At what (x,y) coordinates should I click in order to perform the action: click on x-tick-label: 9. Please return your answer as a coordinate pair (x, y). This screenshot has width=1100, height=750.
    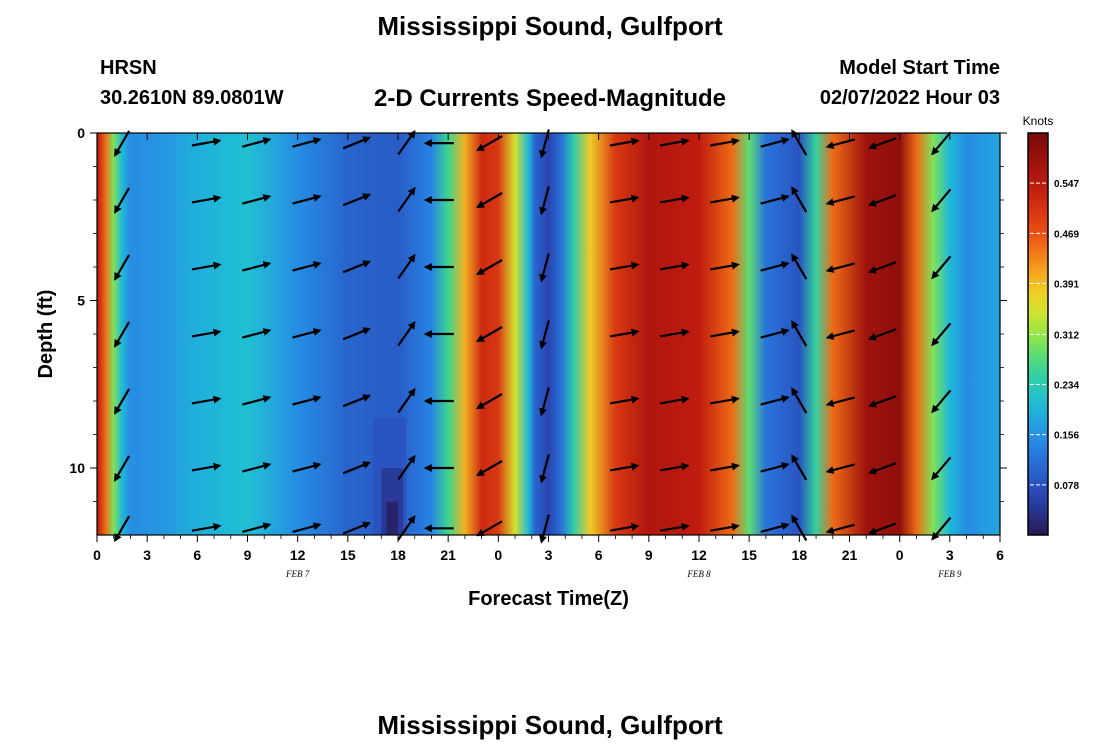
    Looking at the image, I should click on (649, 555).